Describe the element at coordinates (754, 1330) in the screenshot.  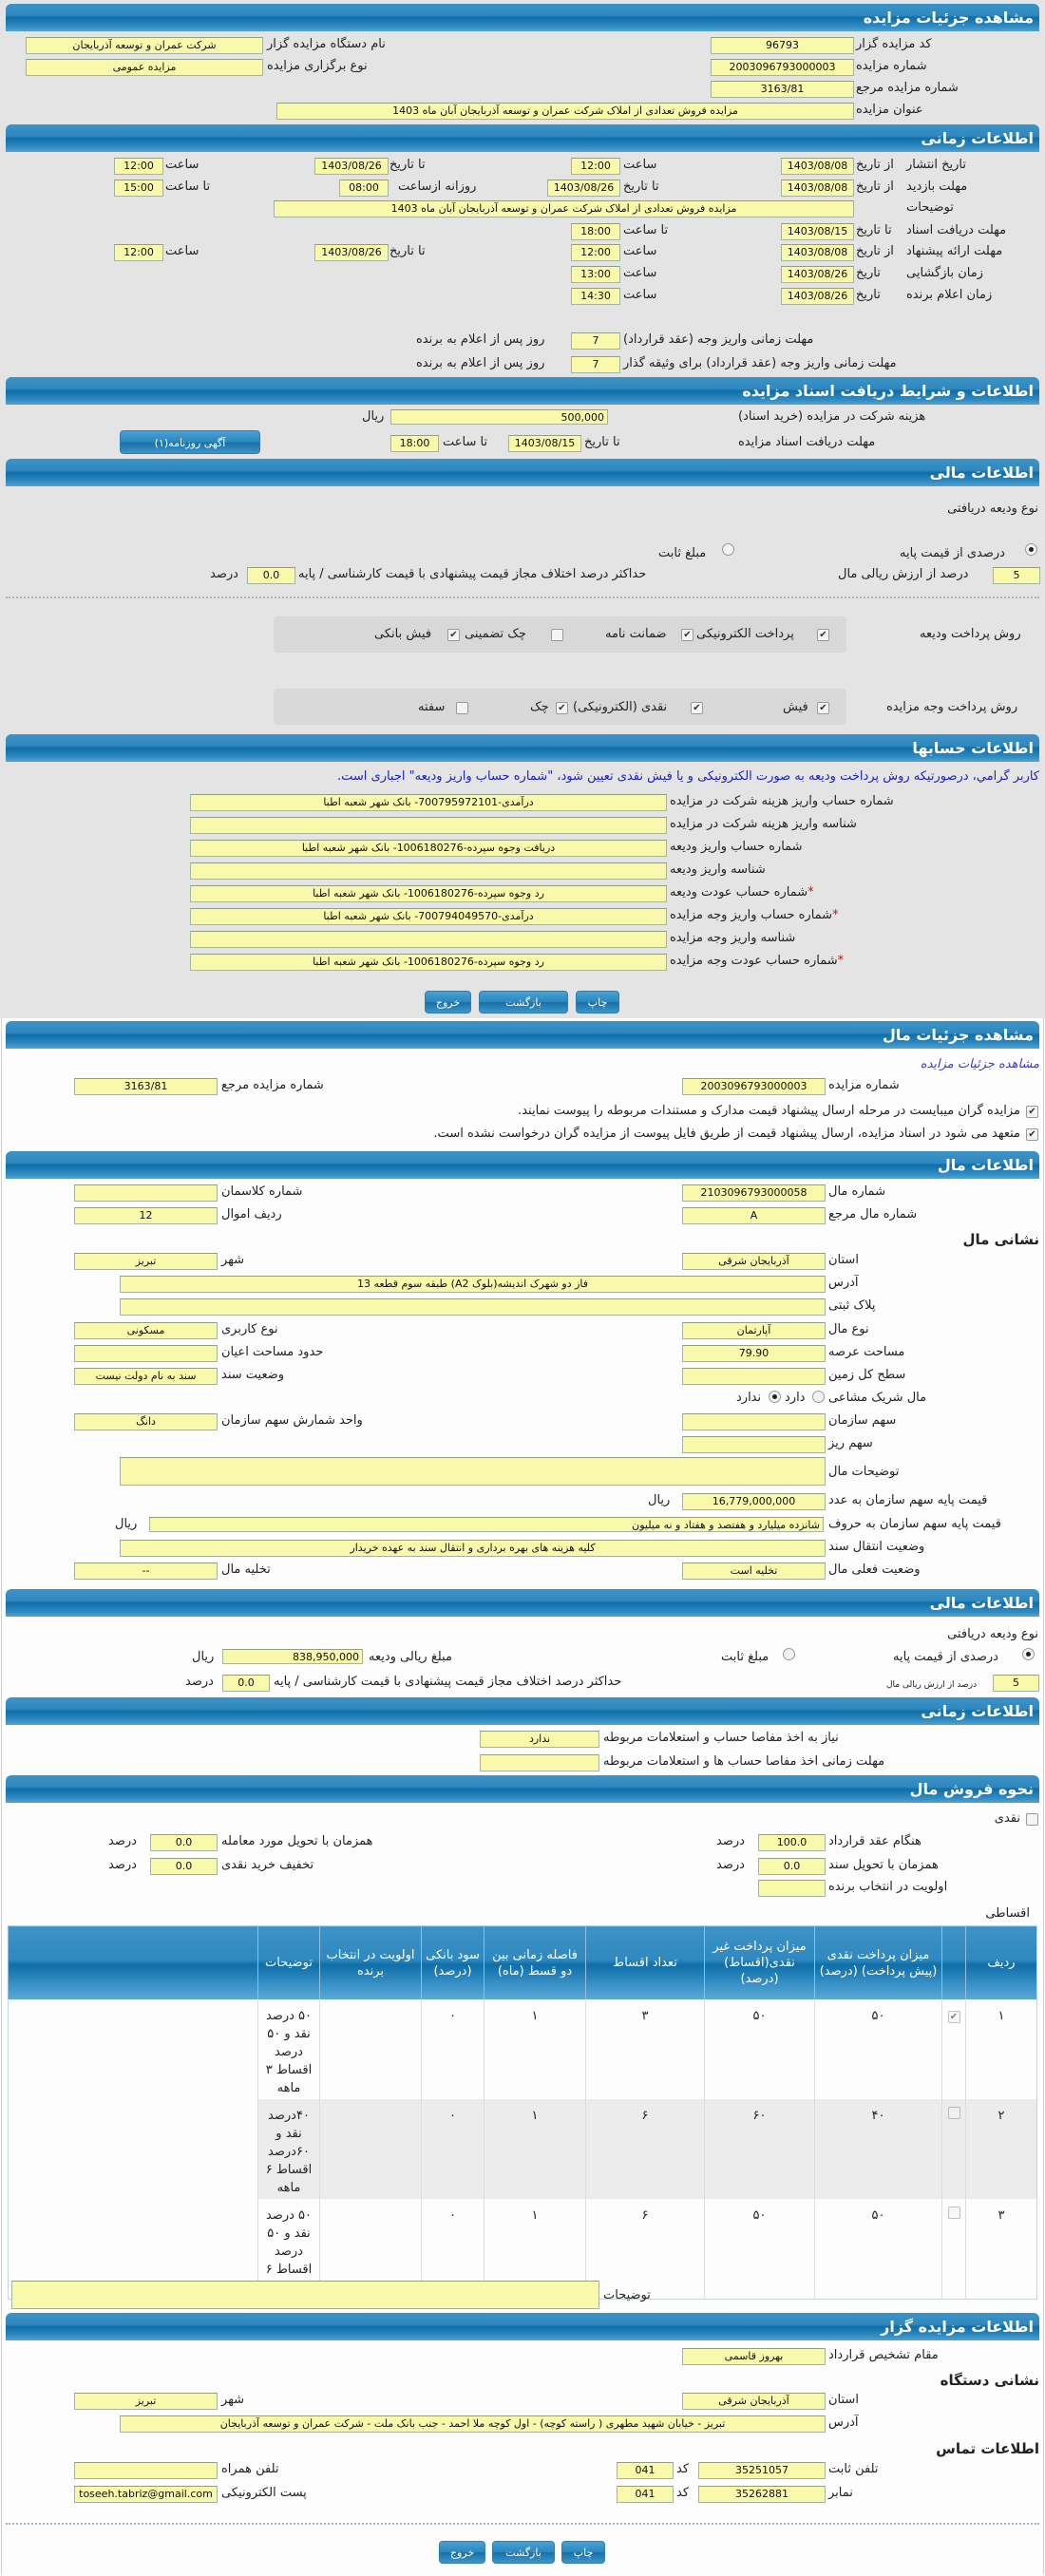
I see `property-kind-field: آپارتمان` at that location.